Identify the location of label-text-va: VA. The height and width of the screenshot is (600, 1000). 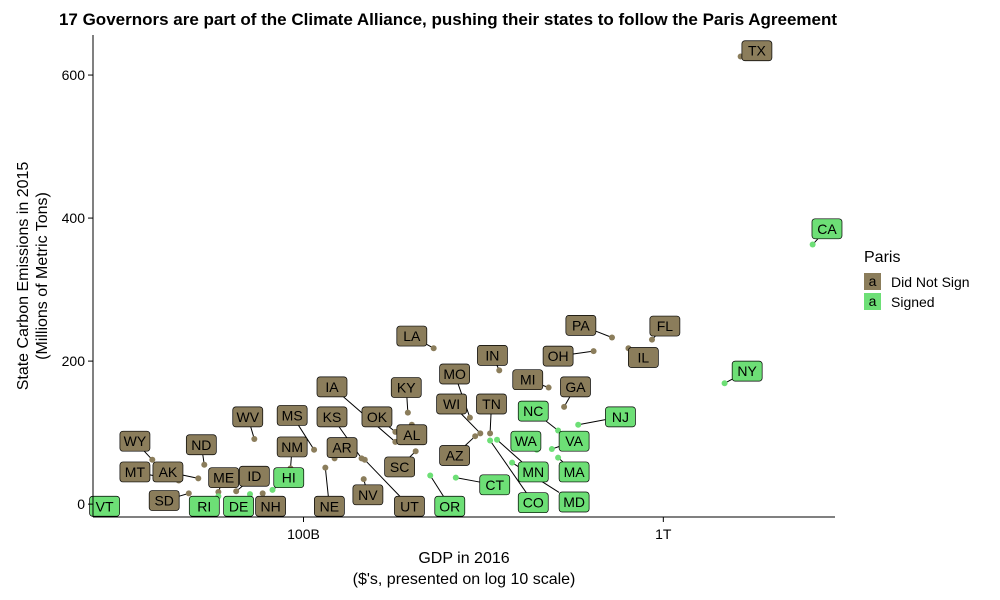
(574, 441).